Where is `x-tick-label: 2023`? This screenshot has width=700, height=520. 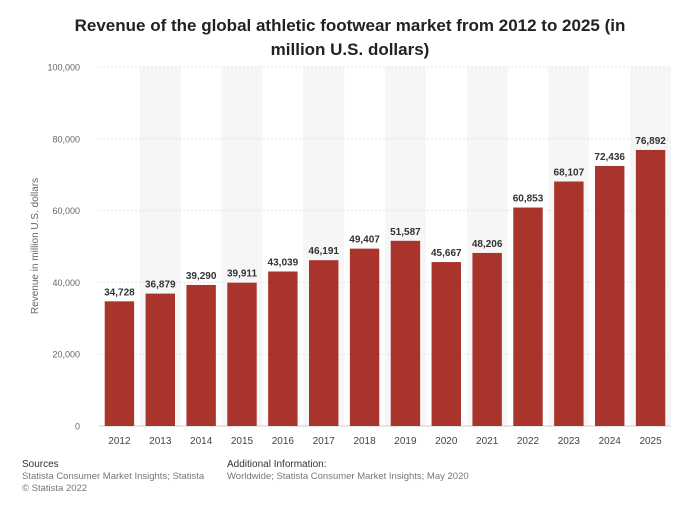 x-tick-label: 2023 is located at coordinates (569, 441).